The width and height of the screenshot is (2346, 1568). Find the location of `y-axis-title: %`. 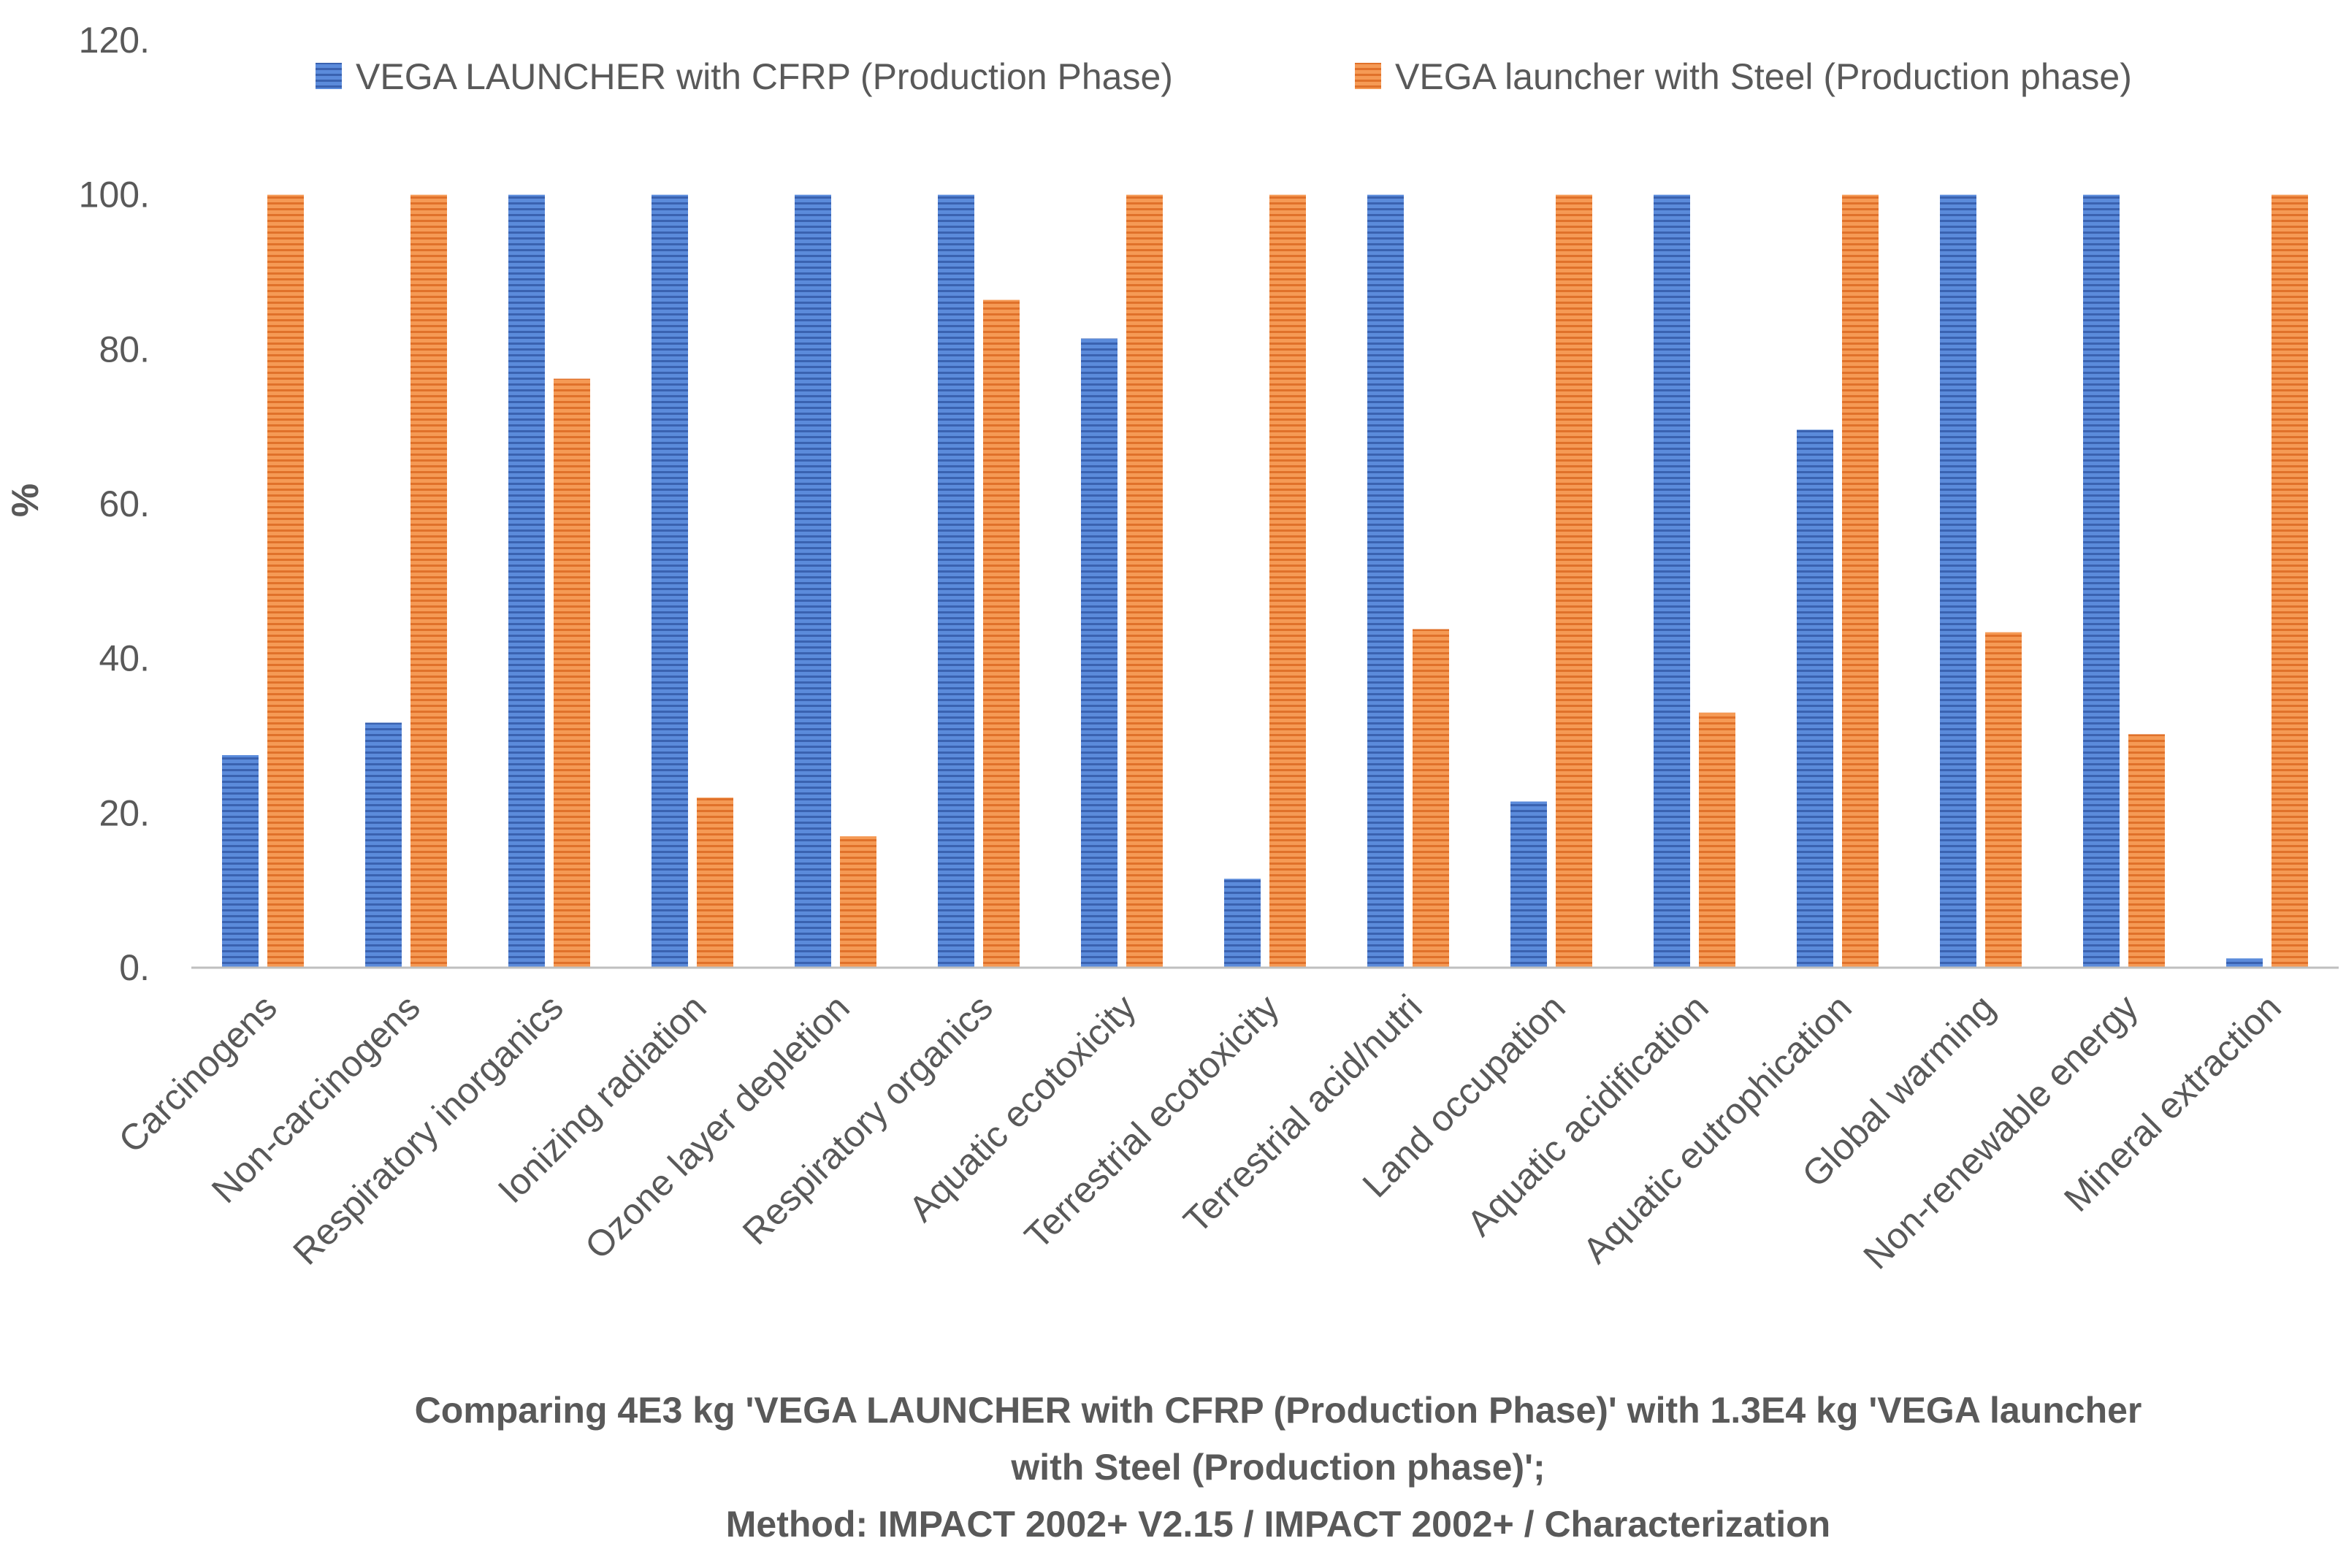

y-axis-title: % is located at coordinates (26, 500).